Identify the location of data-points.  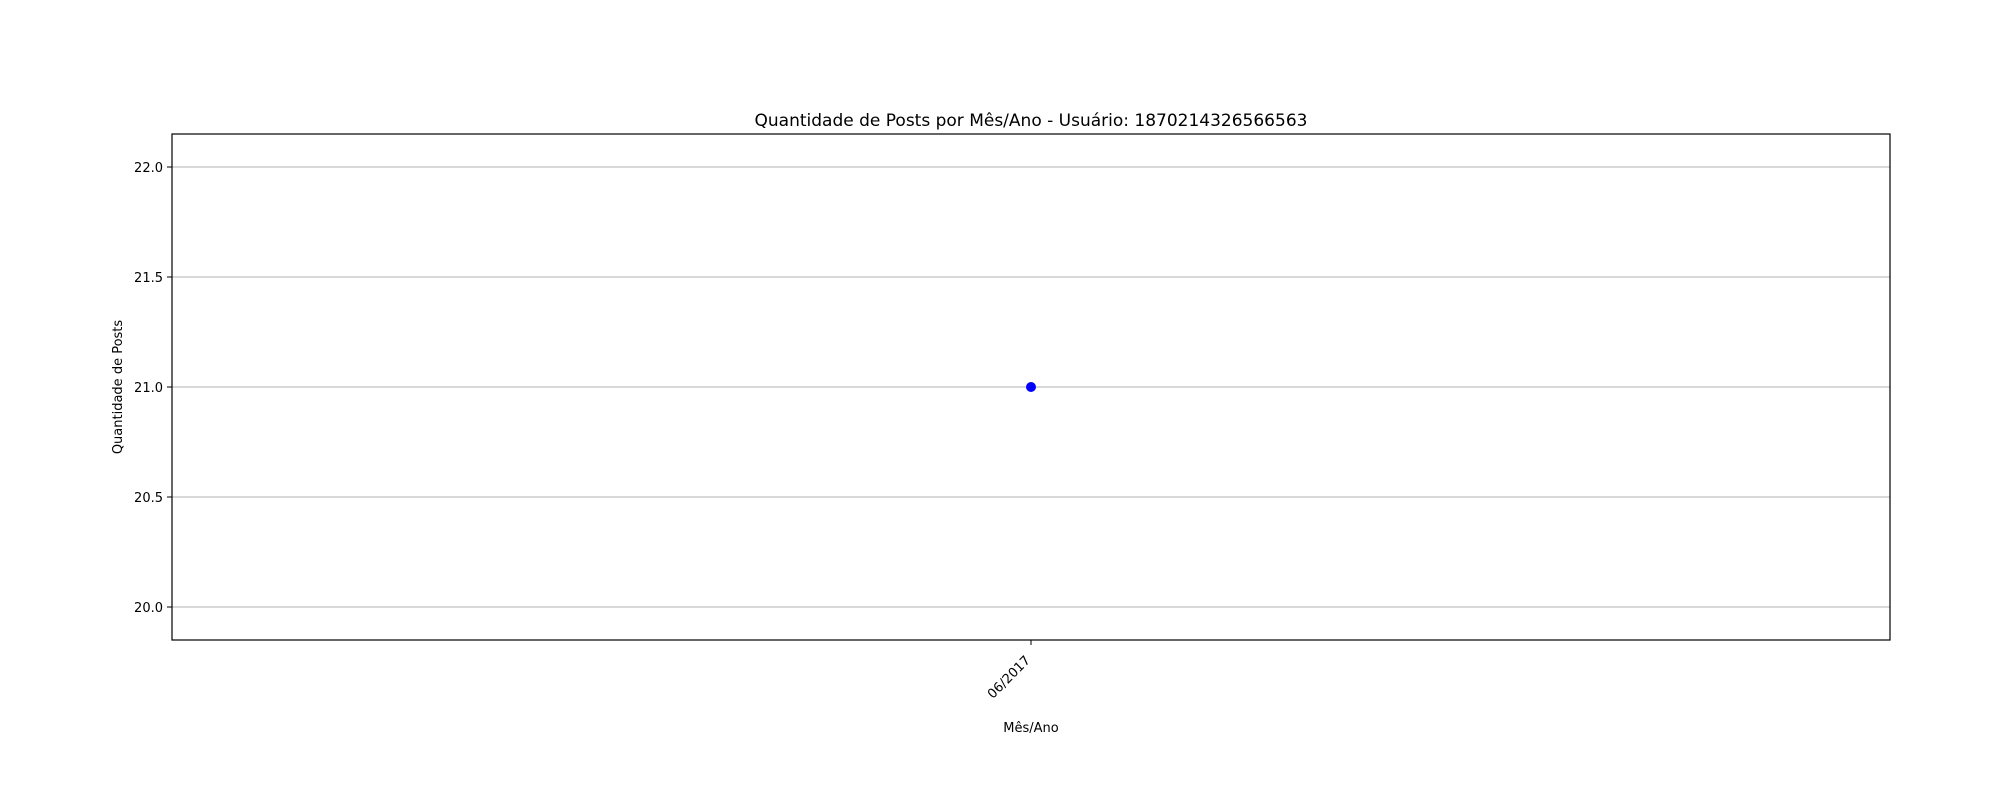
(1031, 387).